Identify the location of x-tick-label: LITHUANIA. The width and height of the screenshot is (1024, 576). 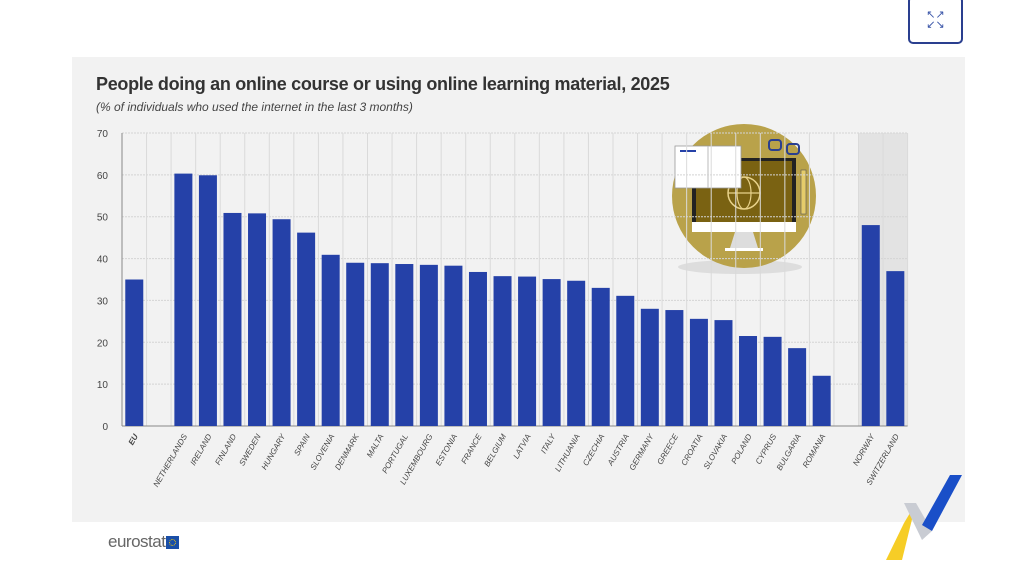
(567, 453).